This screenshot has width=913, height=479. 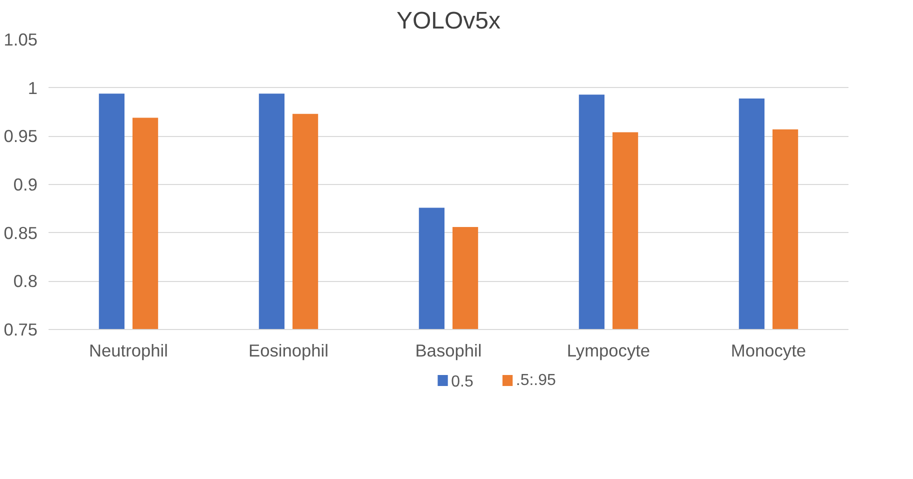 I want to click on x-tick-label: Eosinophil, so click(x=288, y=350).